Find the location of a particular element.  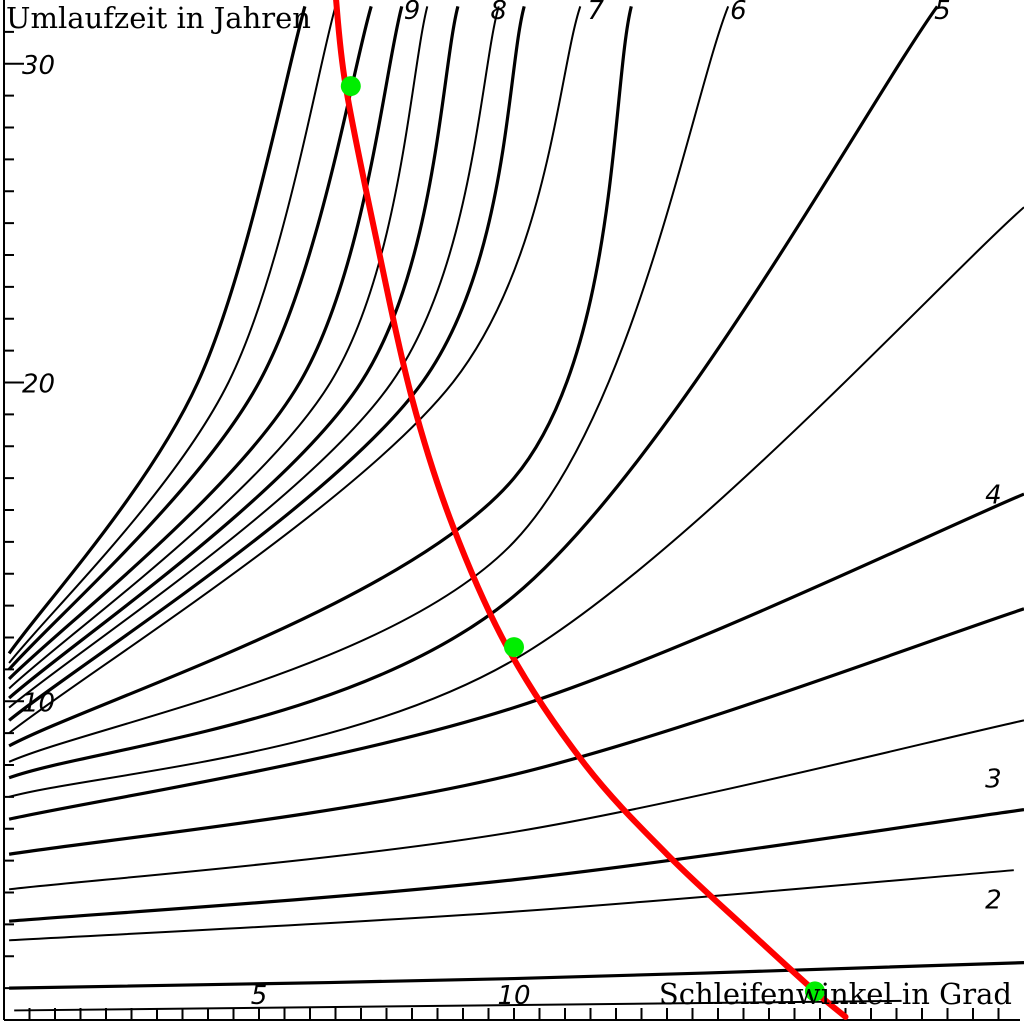

y-tick-label: 10 is located at coordinates (38, 703).